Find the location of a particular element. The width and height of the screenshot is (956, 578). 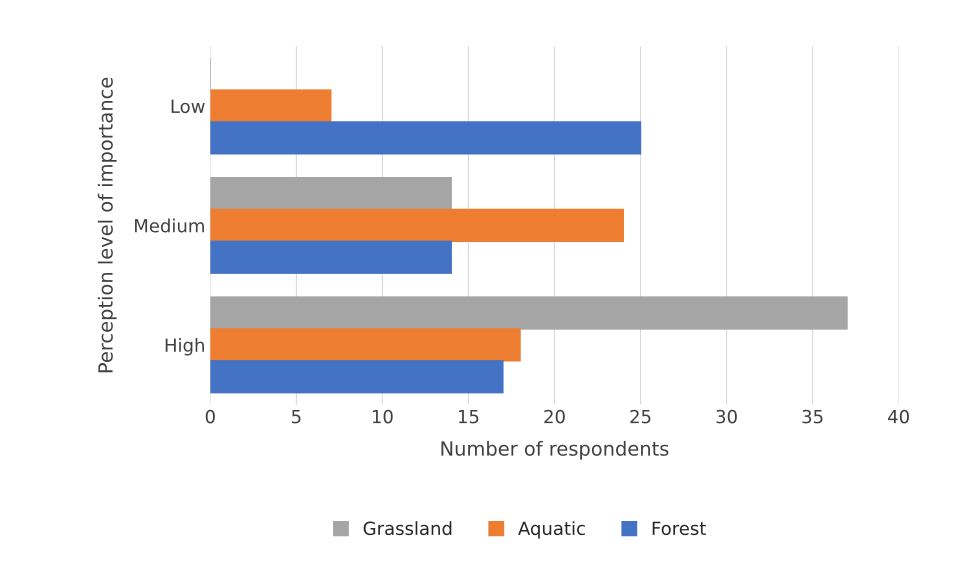

x-tick-label: 0 is located at coordinates (210, 417).